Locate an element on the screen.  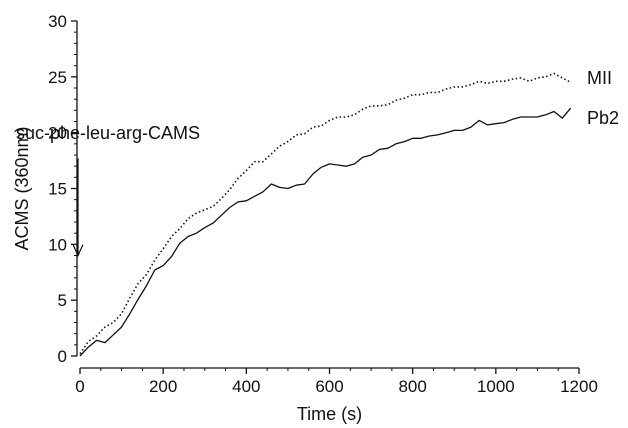
annotation-label: suc-phe-leu-arg-CAMS is located at coordinates (108, 133).